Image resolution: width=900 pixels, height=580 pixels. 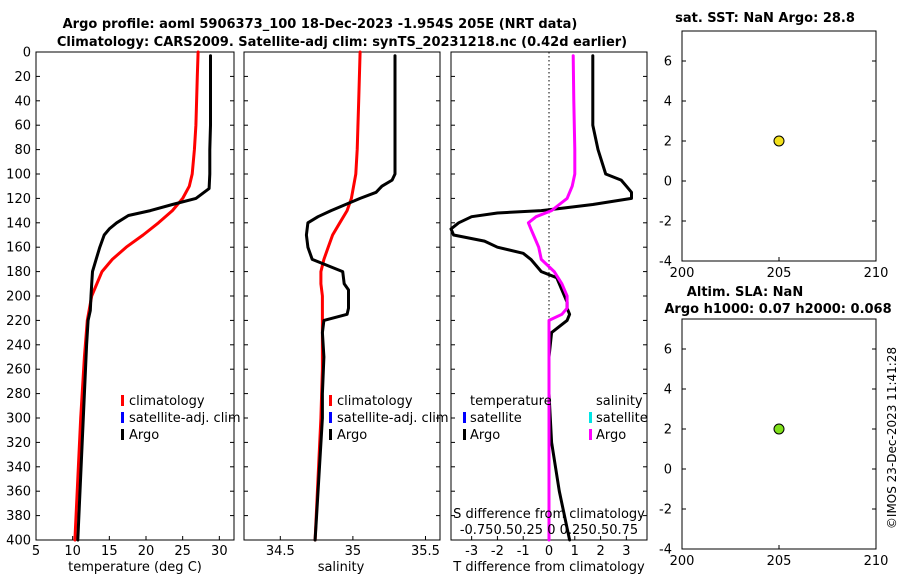 What do you see at coordinates (777, 309) in the screenshot?
I see `sla-title-2: Argo h1000: 0.07 h2000: 0.068` at bounding box center [777, 309].